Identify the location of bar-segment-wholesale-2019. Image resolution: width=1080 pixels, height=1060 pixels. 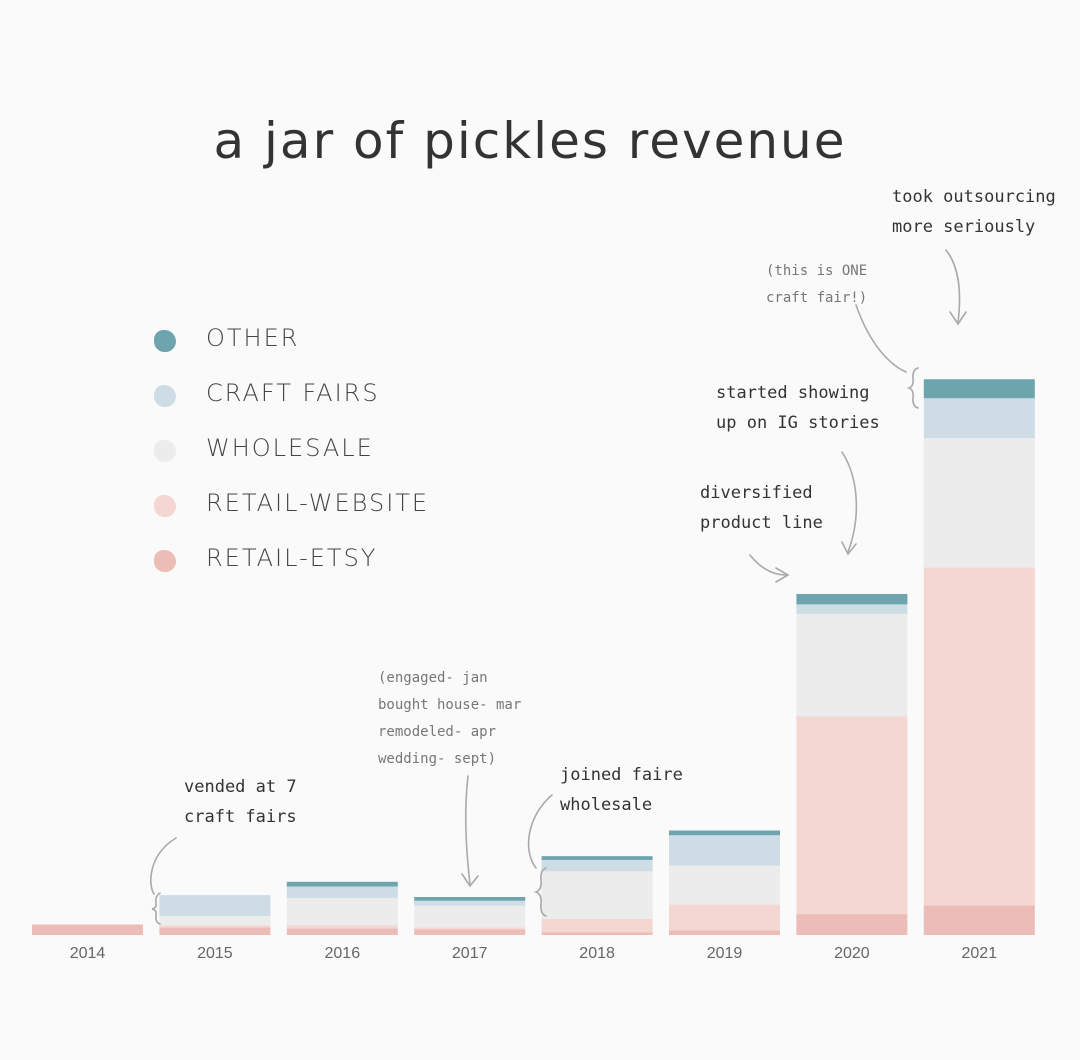
(724, 885).